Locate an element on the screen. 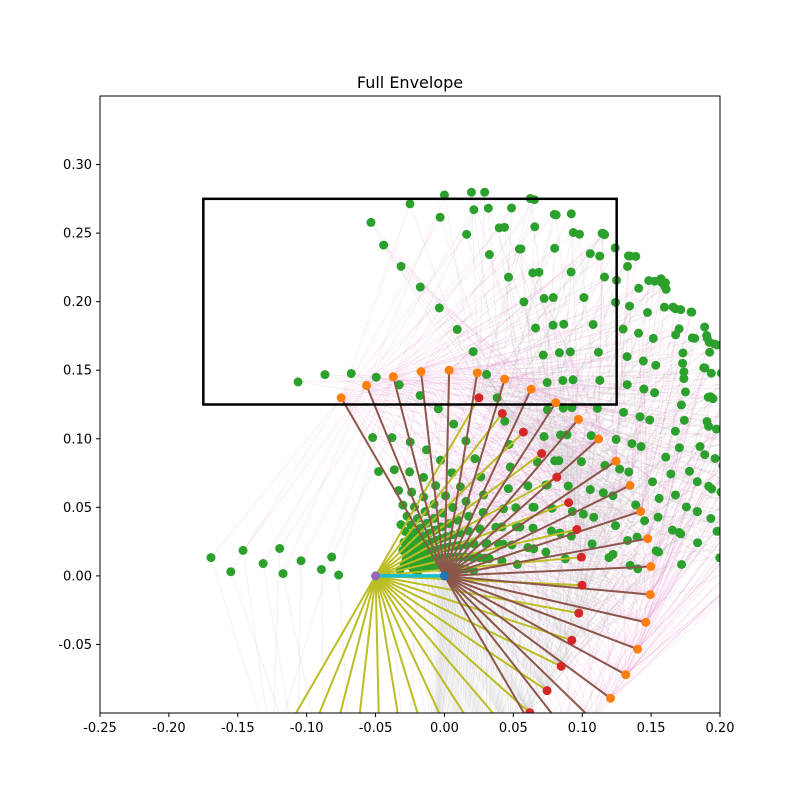  y-tick-label: 0.10 is located at coordinates (77, 439).